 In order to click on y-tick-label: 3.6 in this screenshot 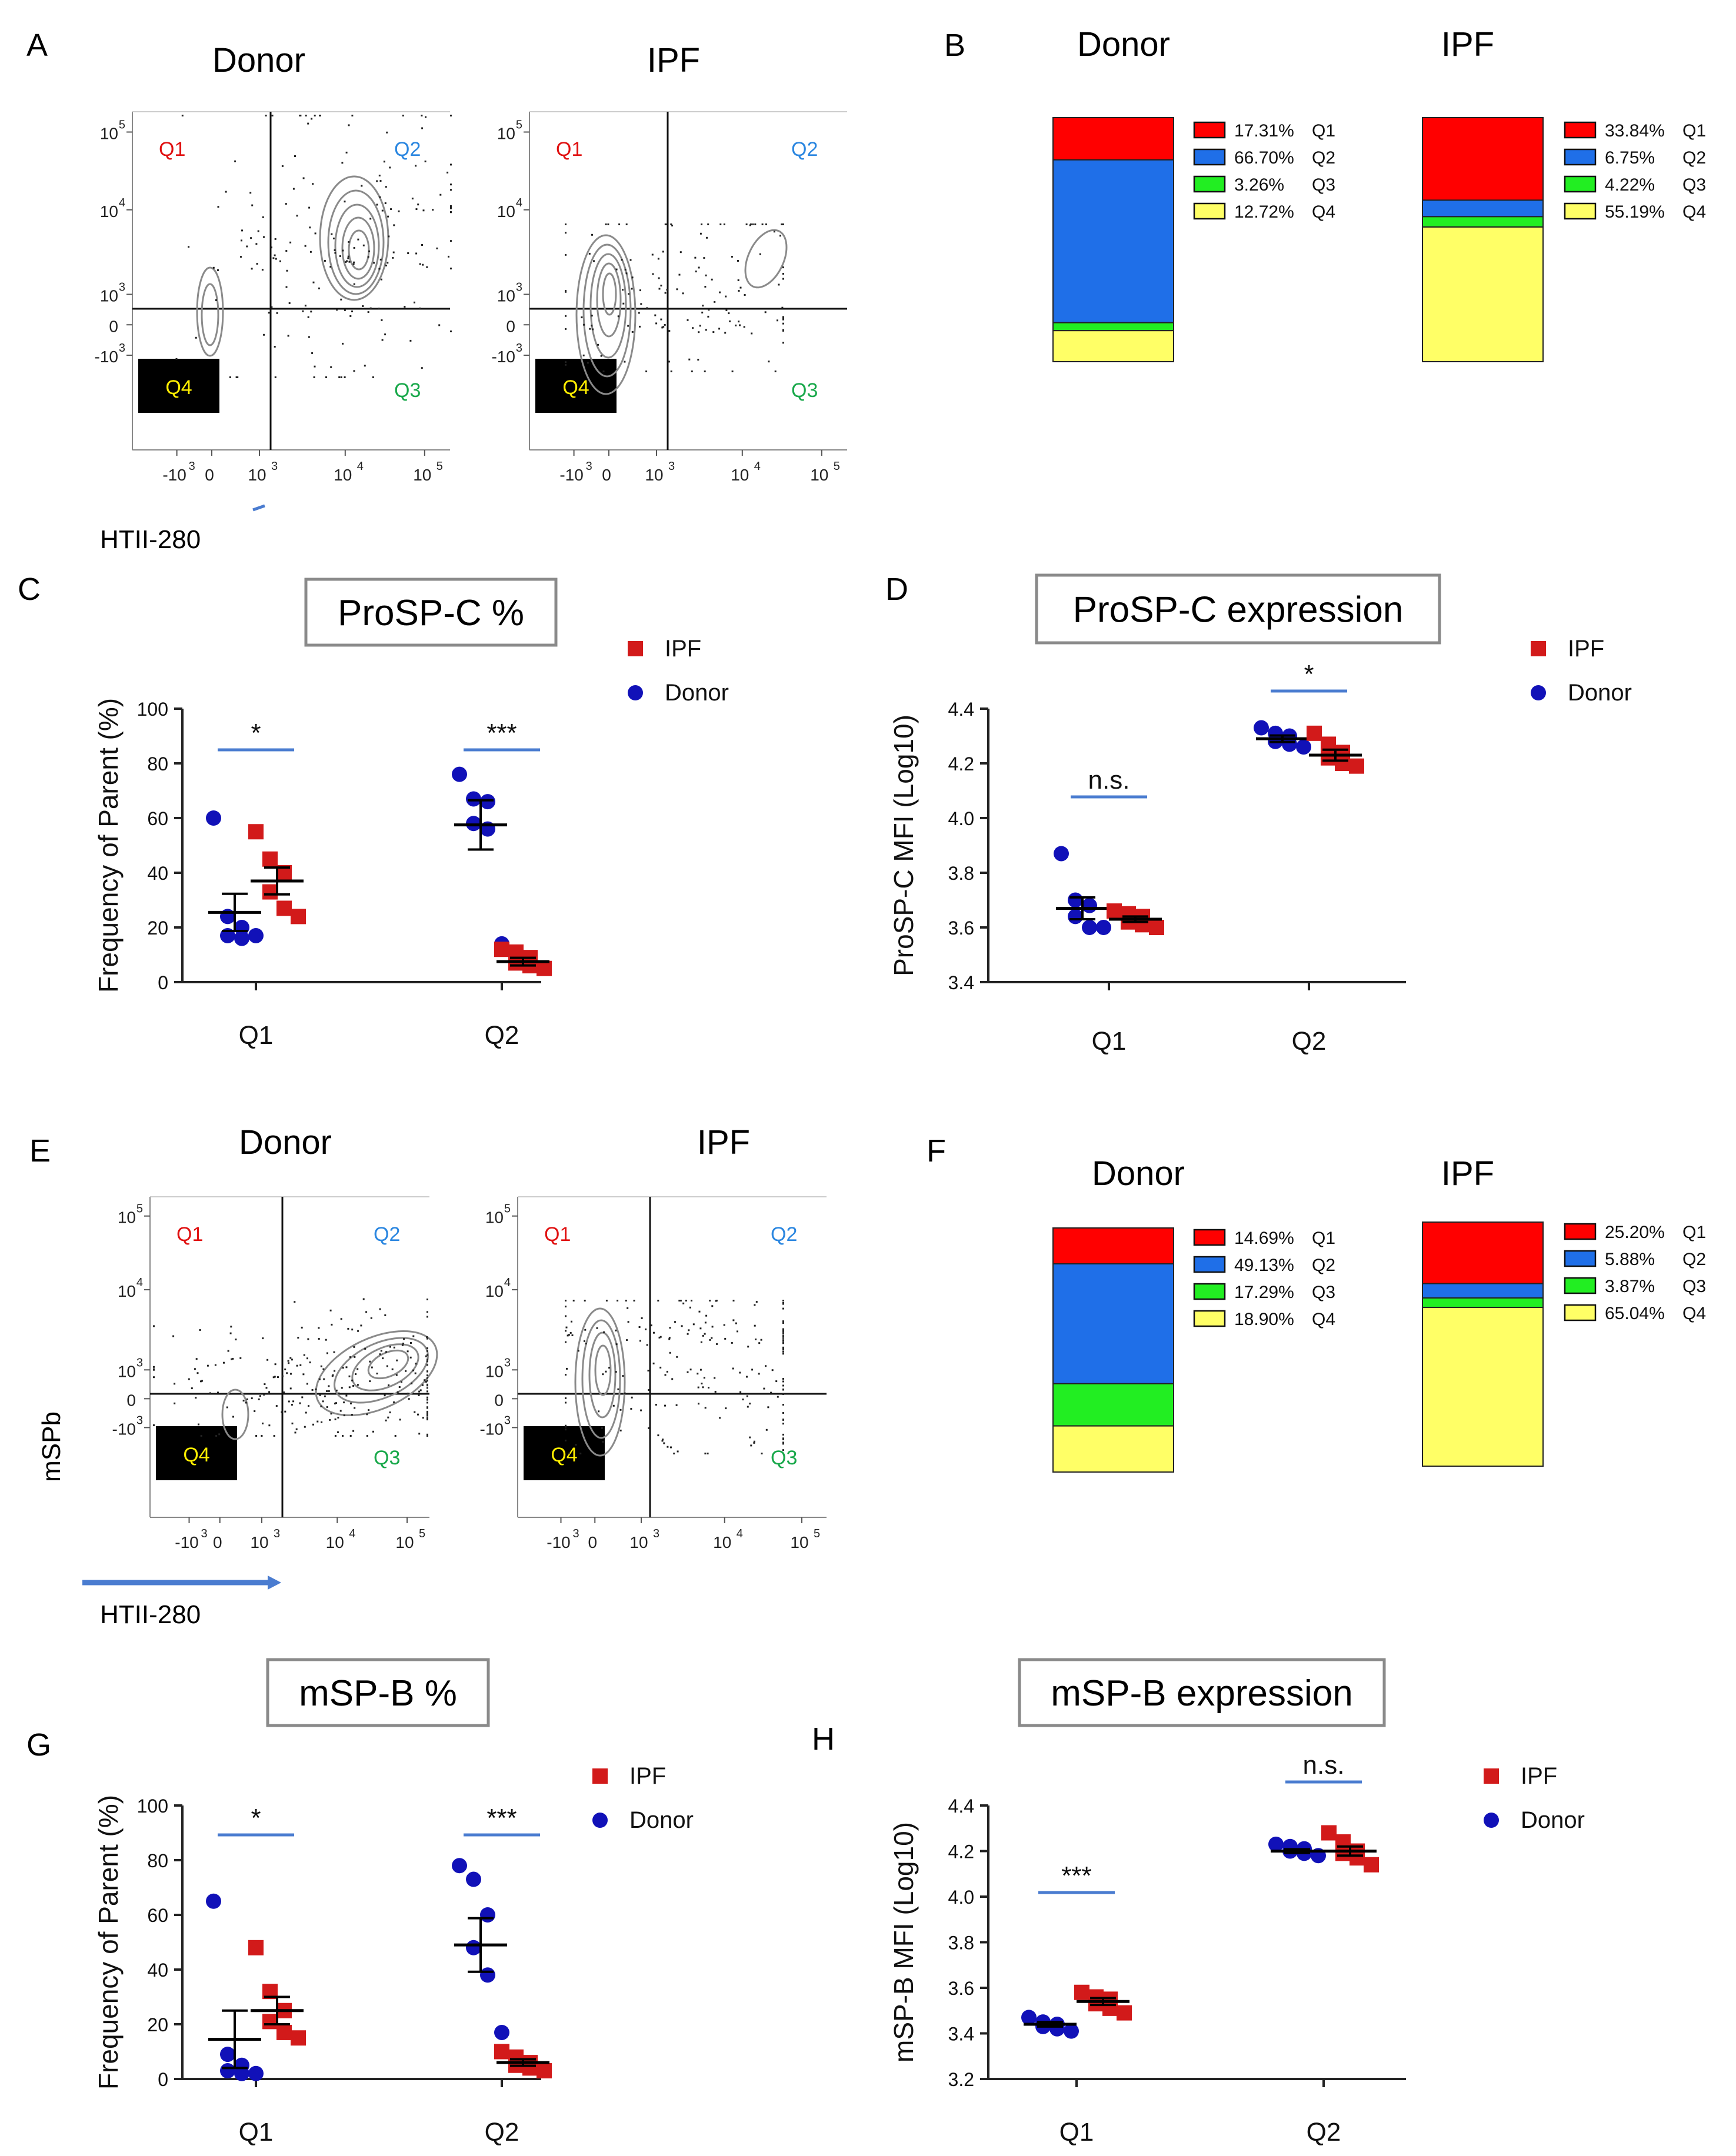, I will do `click(961, 1989)`.